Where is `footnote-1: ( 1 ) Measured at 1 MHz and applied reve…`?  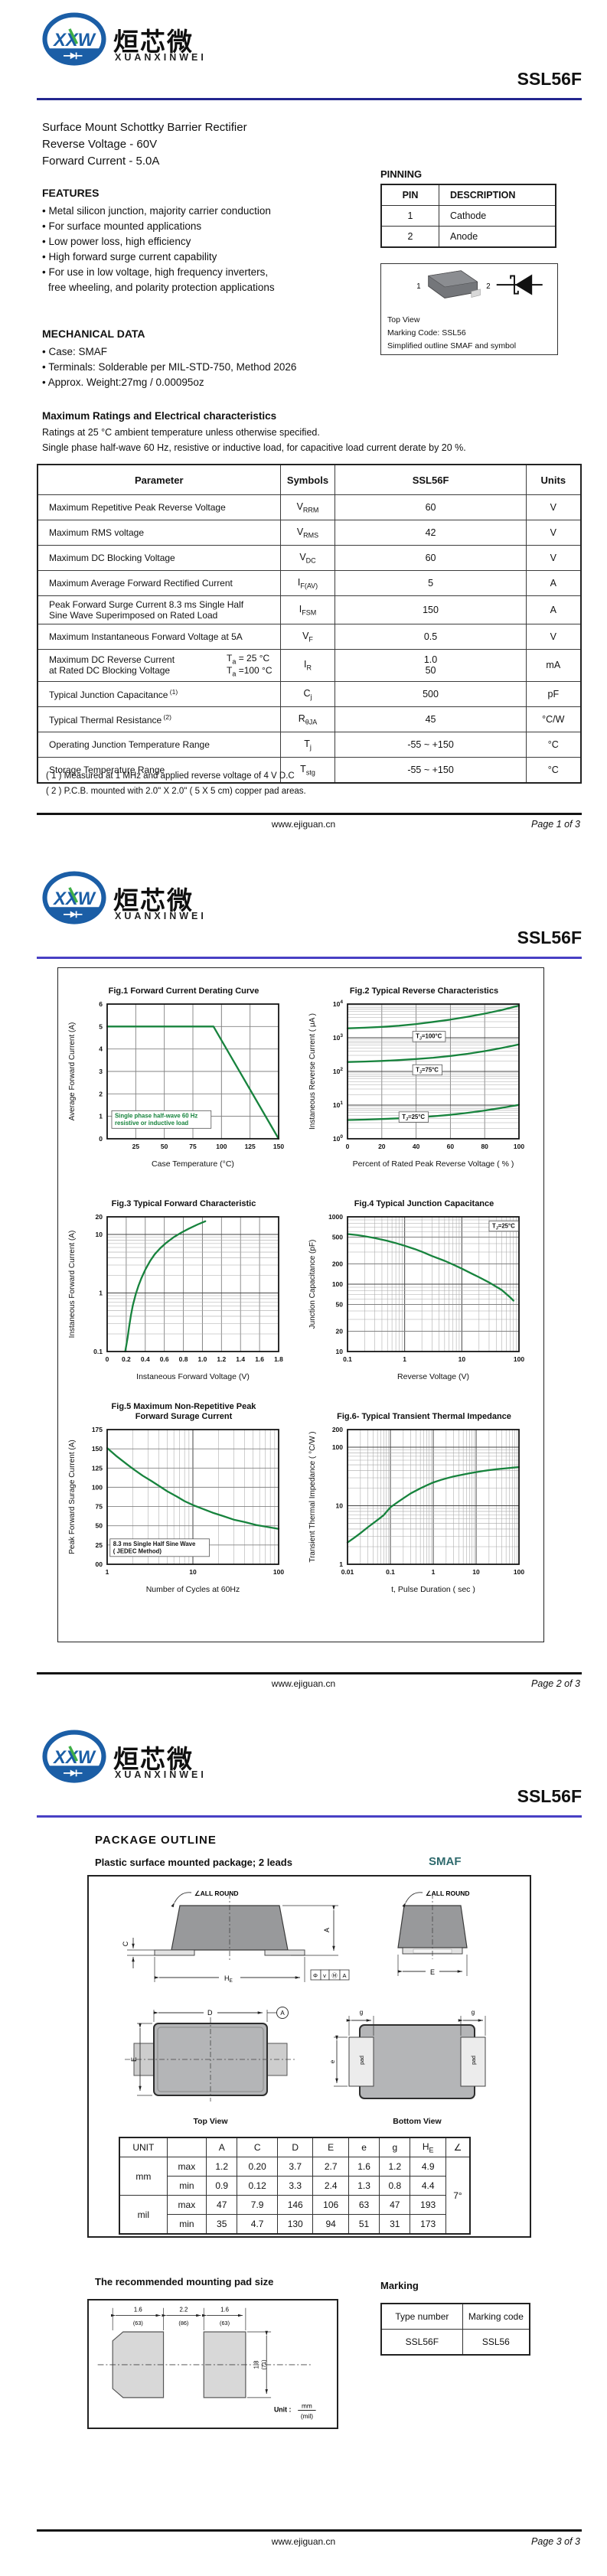 footnote-1: ( 1 ) Measured at 1 MHz and applied reve… is located at coordinates (171, 776).